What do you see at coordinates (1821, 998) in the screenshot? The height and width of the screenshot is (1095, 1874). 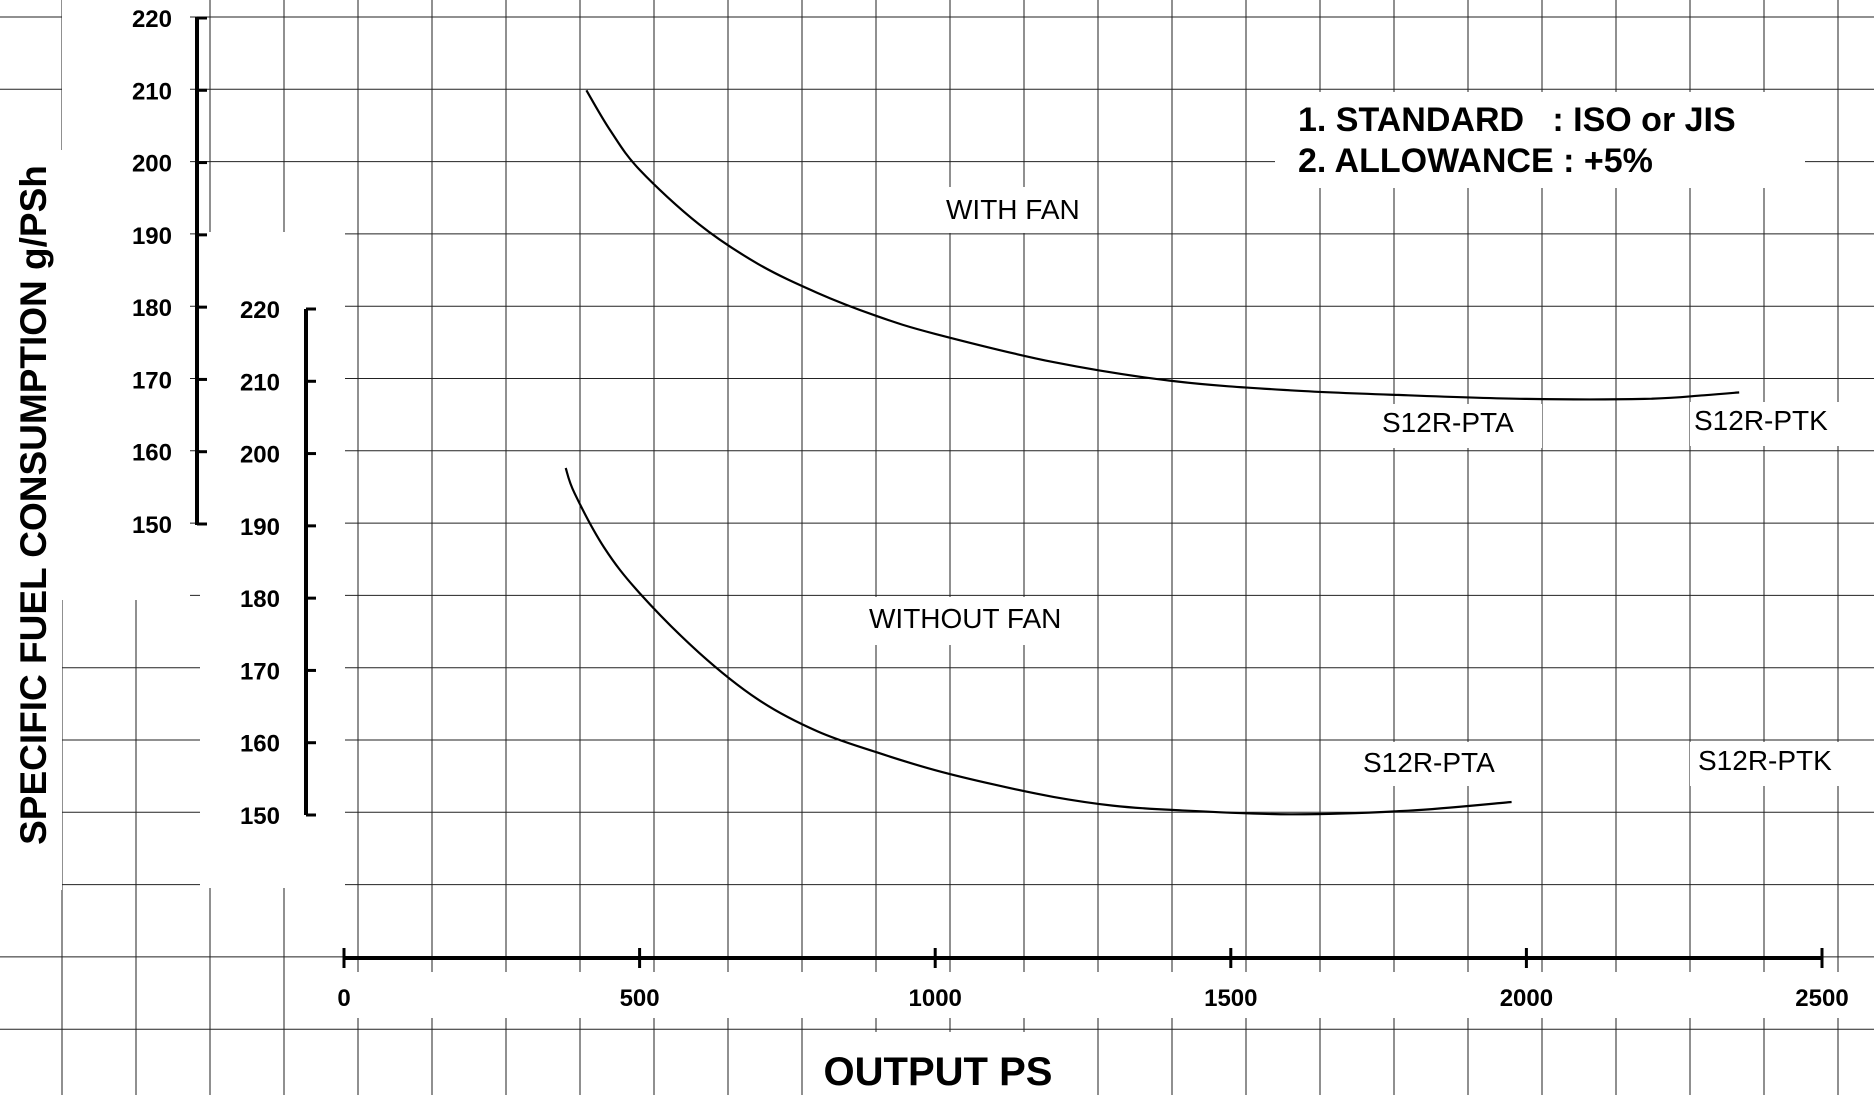 I see `x-axis-tick-label: 2500` at bounding box center [1821, 998].